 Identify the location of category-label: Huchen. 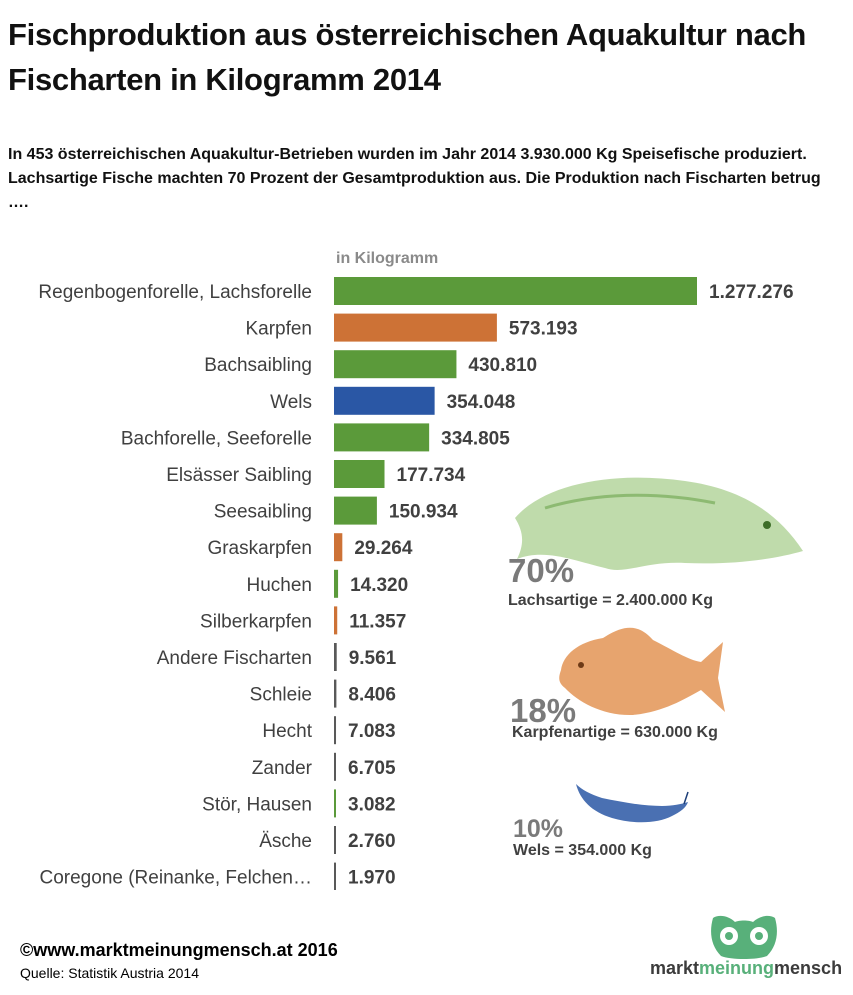
(280, 585).